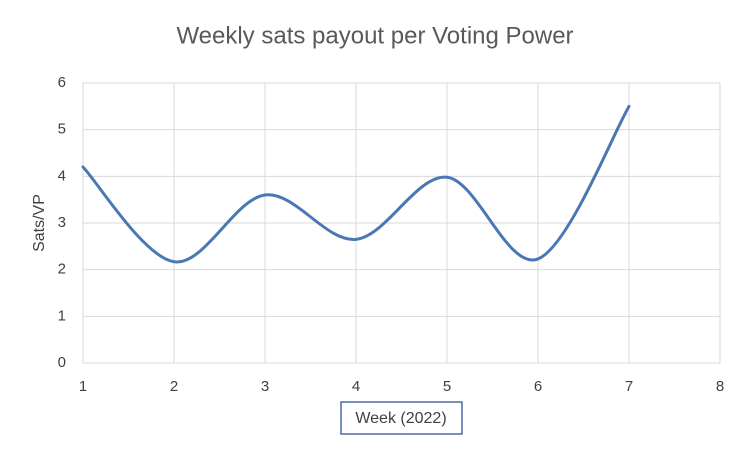  I want to click on y-tick-label: 3, so click(62, 222).